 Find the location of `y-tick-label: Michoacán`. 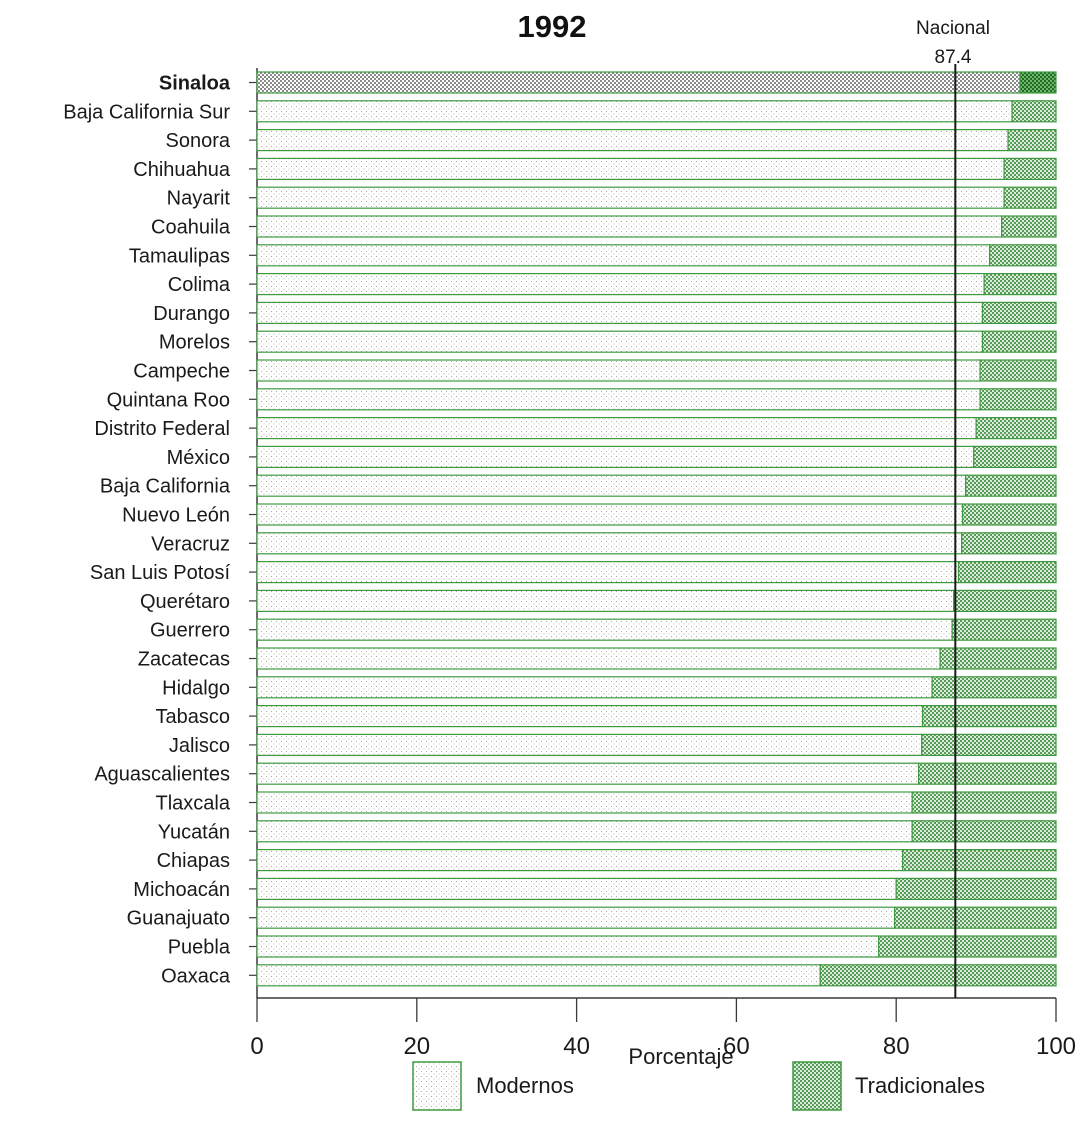

y-tick-label: Michoacán is located at coordinates (181, 890).